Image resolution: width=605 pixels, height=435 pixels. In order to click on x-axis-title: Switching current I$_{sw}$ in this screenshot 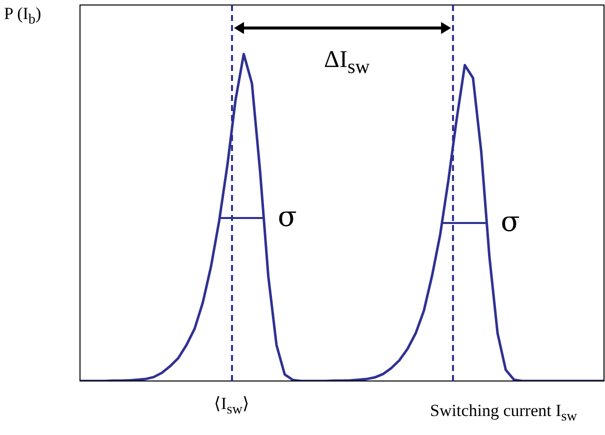, I will do `click(503, 413)`.